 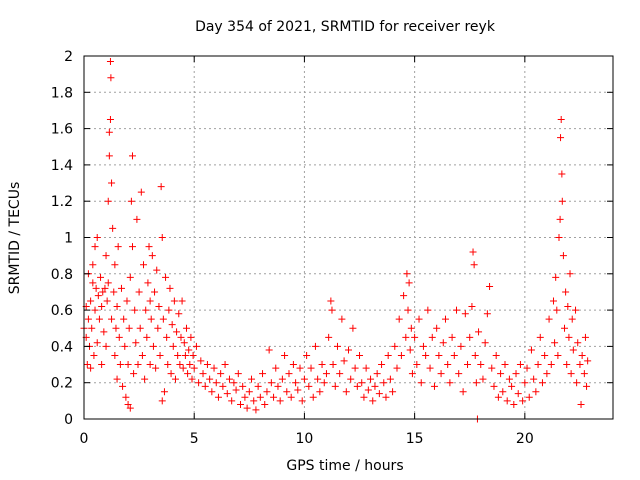 I want to click on y-tick-label: 1.2, so click(x=62, y=202).